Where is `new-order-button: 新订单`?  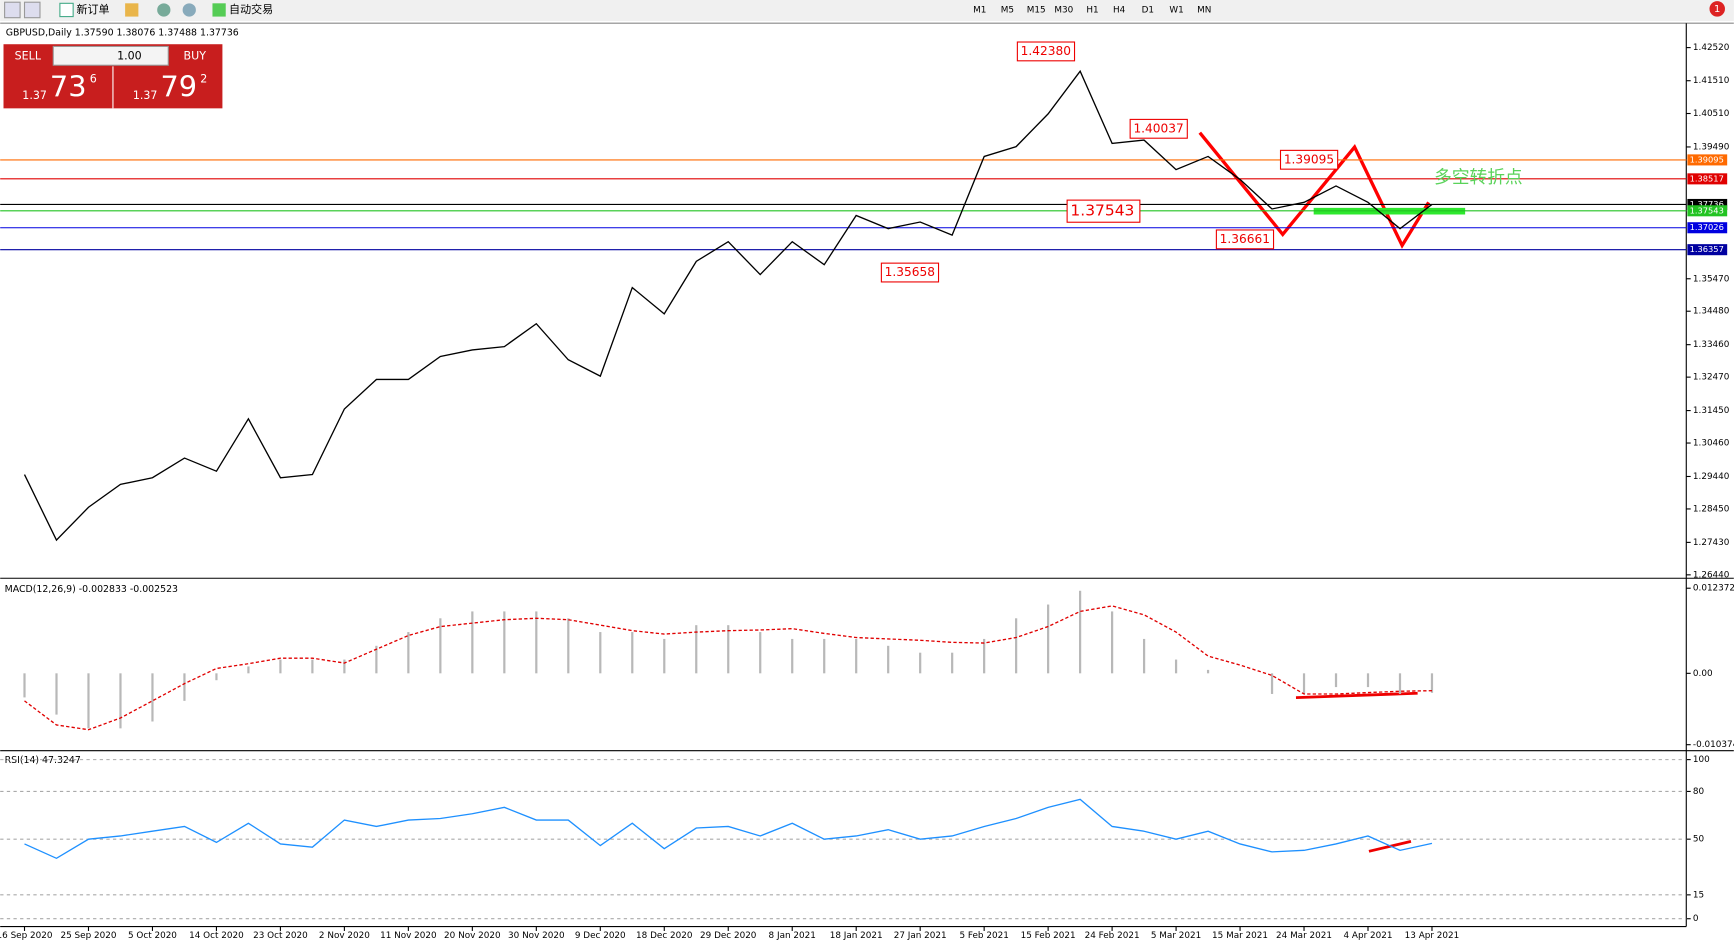 new-order-button: 新订单 is located at coordinates (92, 9).